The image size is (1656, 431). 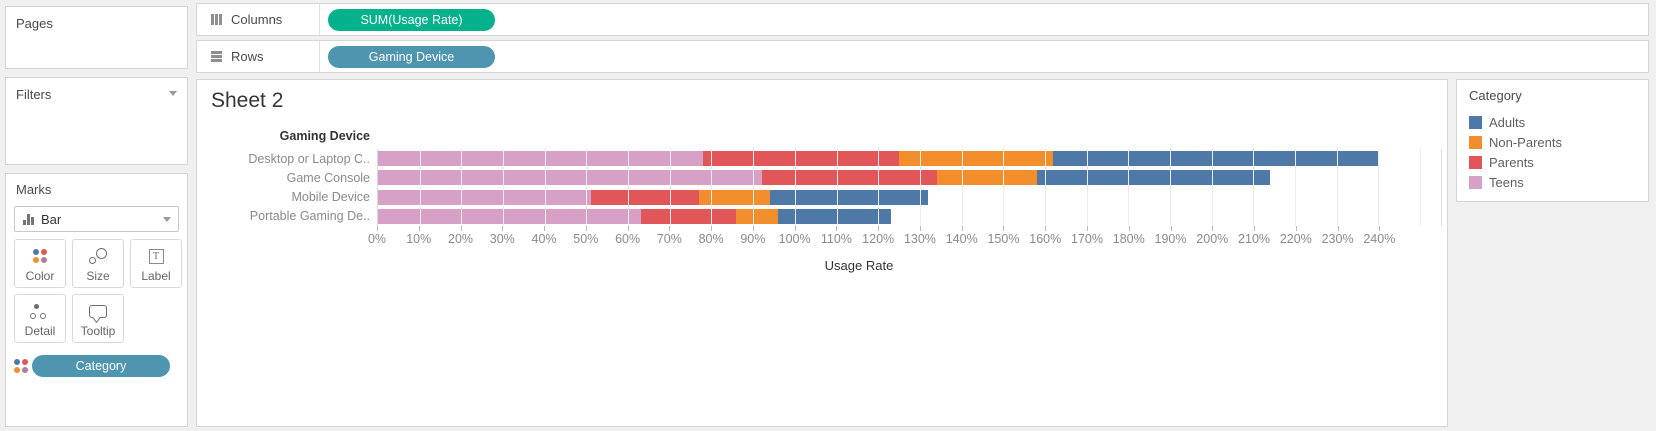 I want to click on row-label: Game Console, so click(x=328, y=177).